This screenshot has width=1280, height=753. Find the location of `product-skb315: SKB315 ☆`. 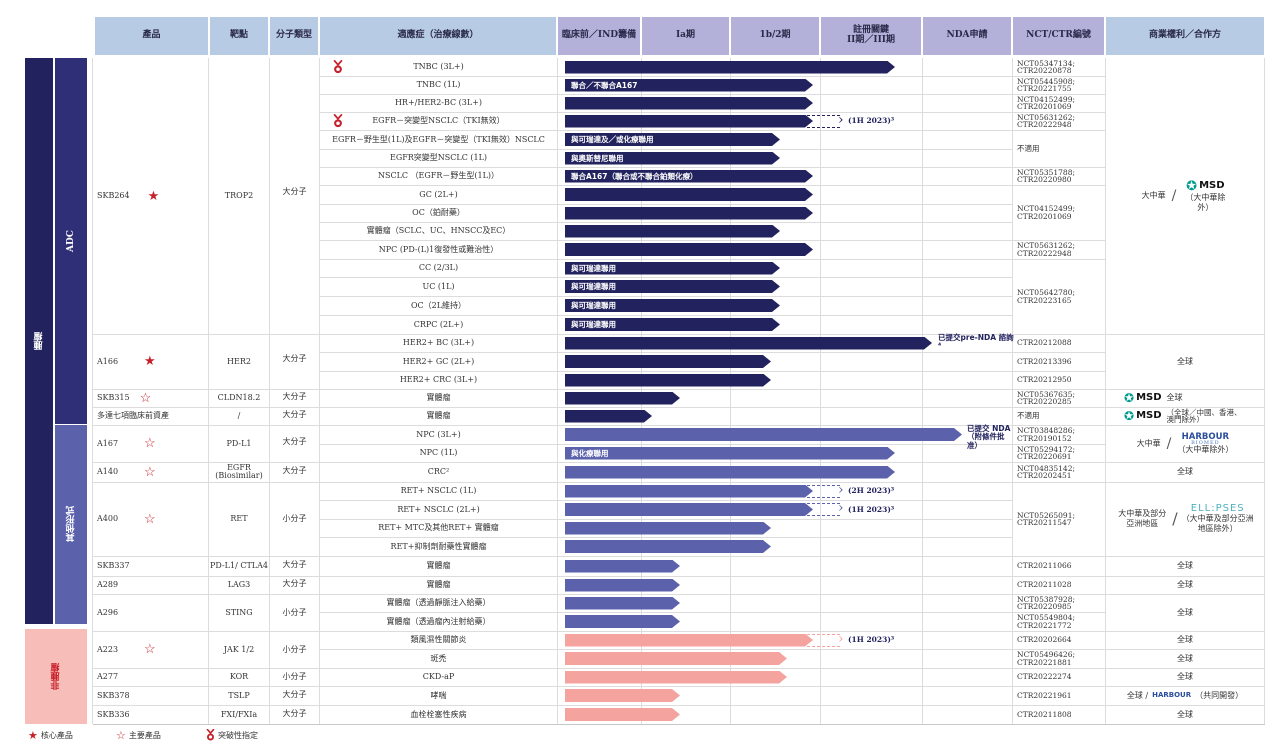

product-skb315: SKB315 ☆ is located at coordinates (150, 398).